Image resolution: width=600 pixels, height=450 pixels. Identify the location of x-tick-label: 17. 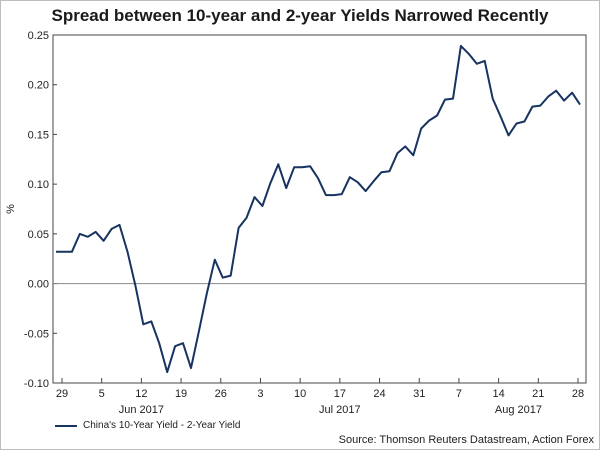
(340, 394).